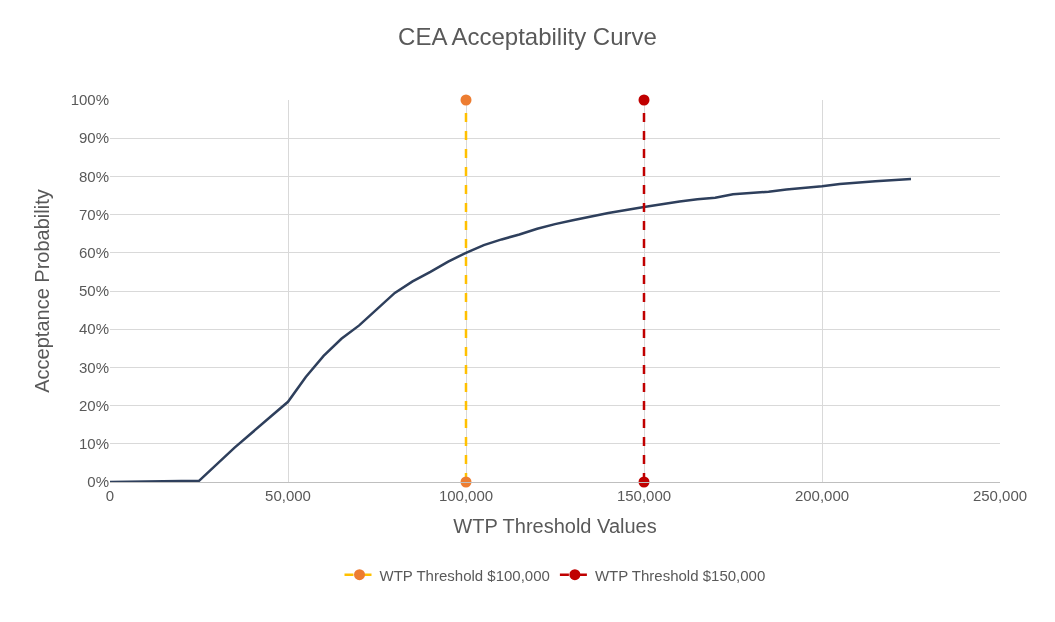 The image size is (1055, 622). I want to click on y-tick-label: 90%, so click(93, 138).